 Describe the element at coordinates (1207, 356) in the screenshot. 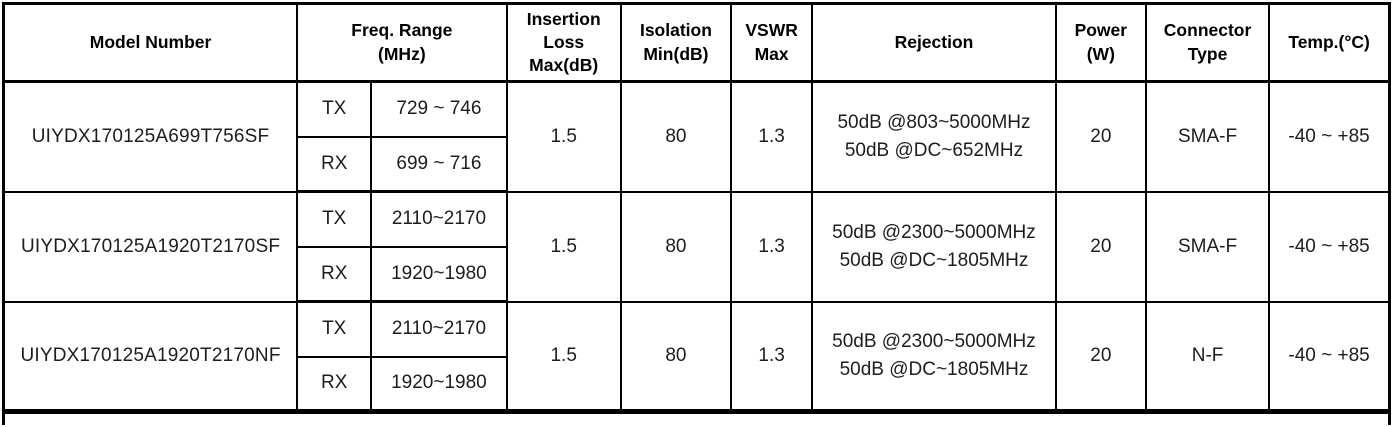

I see `connector-type-cell: N-F` at that location.